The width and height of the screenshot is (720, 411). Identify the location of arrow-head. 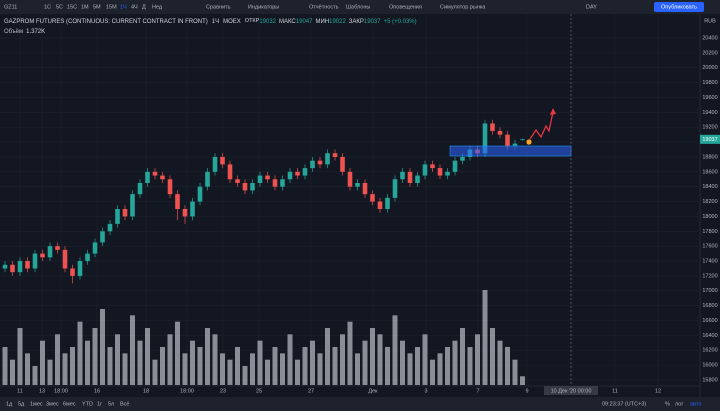
(553, 111).